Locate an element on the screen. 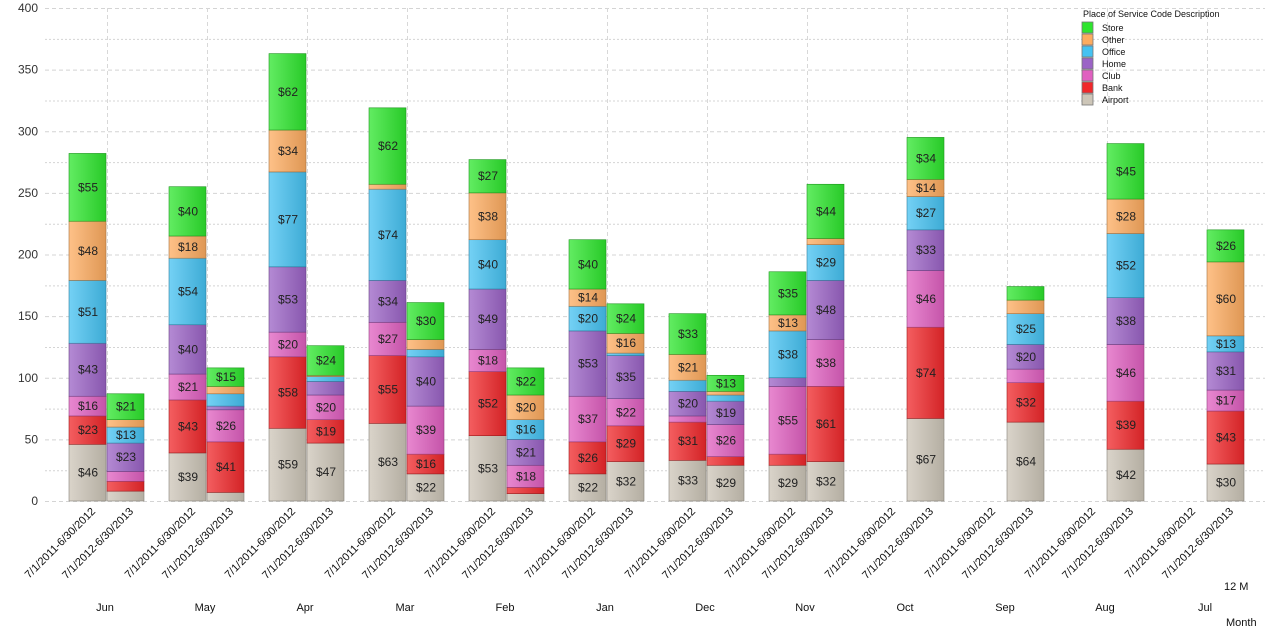 The width and height of the screenshot is (1270, 630). bar-stack: $47 $19 $20 $24 is located at coordinates (325, 423).